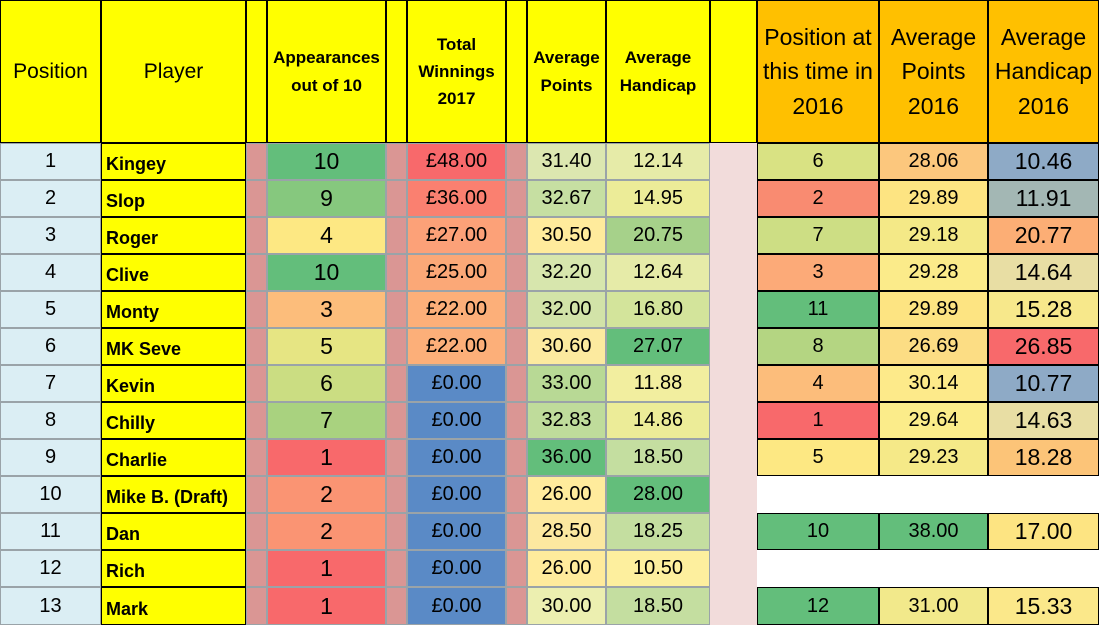 The width and height of the screenshot is (1099, 625). I want to click on cell-average-handicap-2016: 10.77, so click(1043, 383).